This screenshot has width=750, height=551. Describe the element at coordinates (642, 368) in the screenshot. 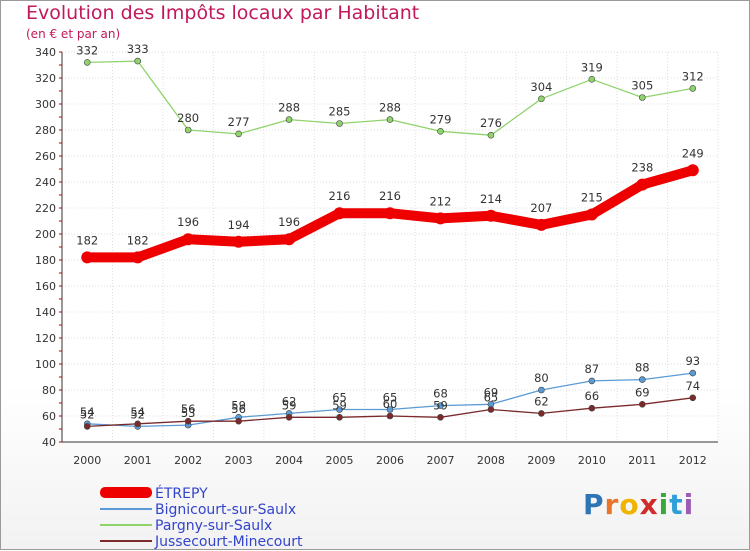

I see `data-label: 88` at that location.